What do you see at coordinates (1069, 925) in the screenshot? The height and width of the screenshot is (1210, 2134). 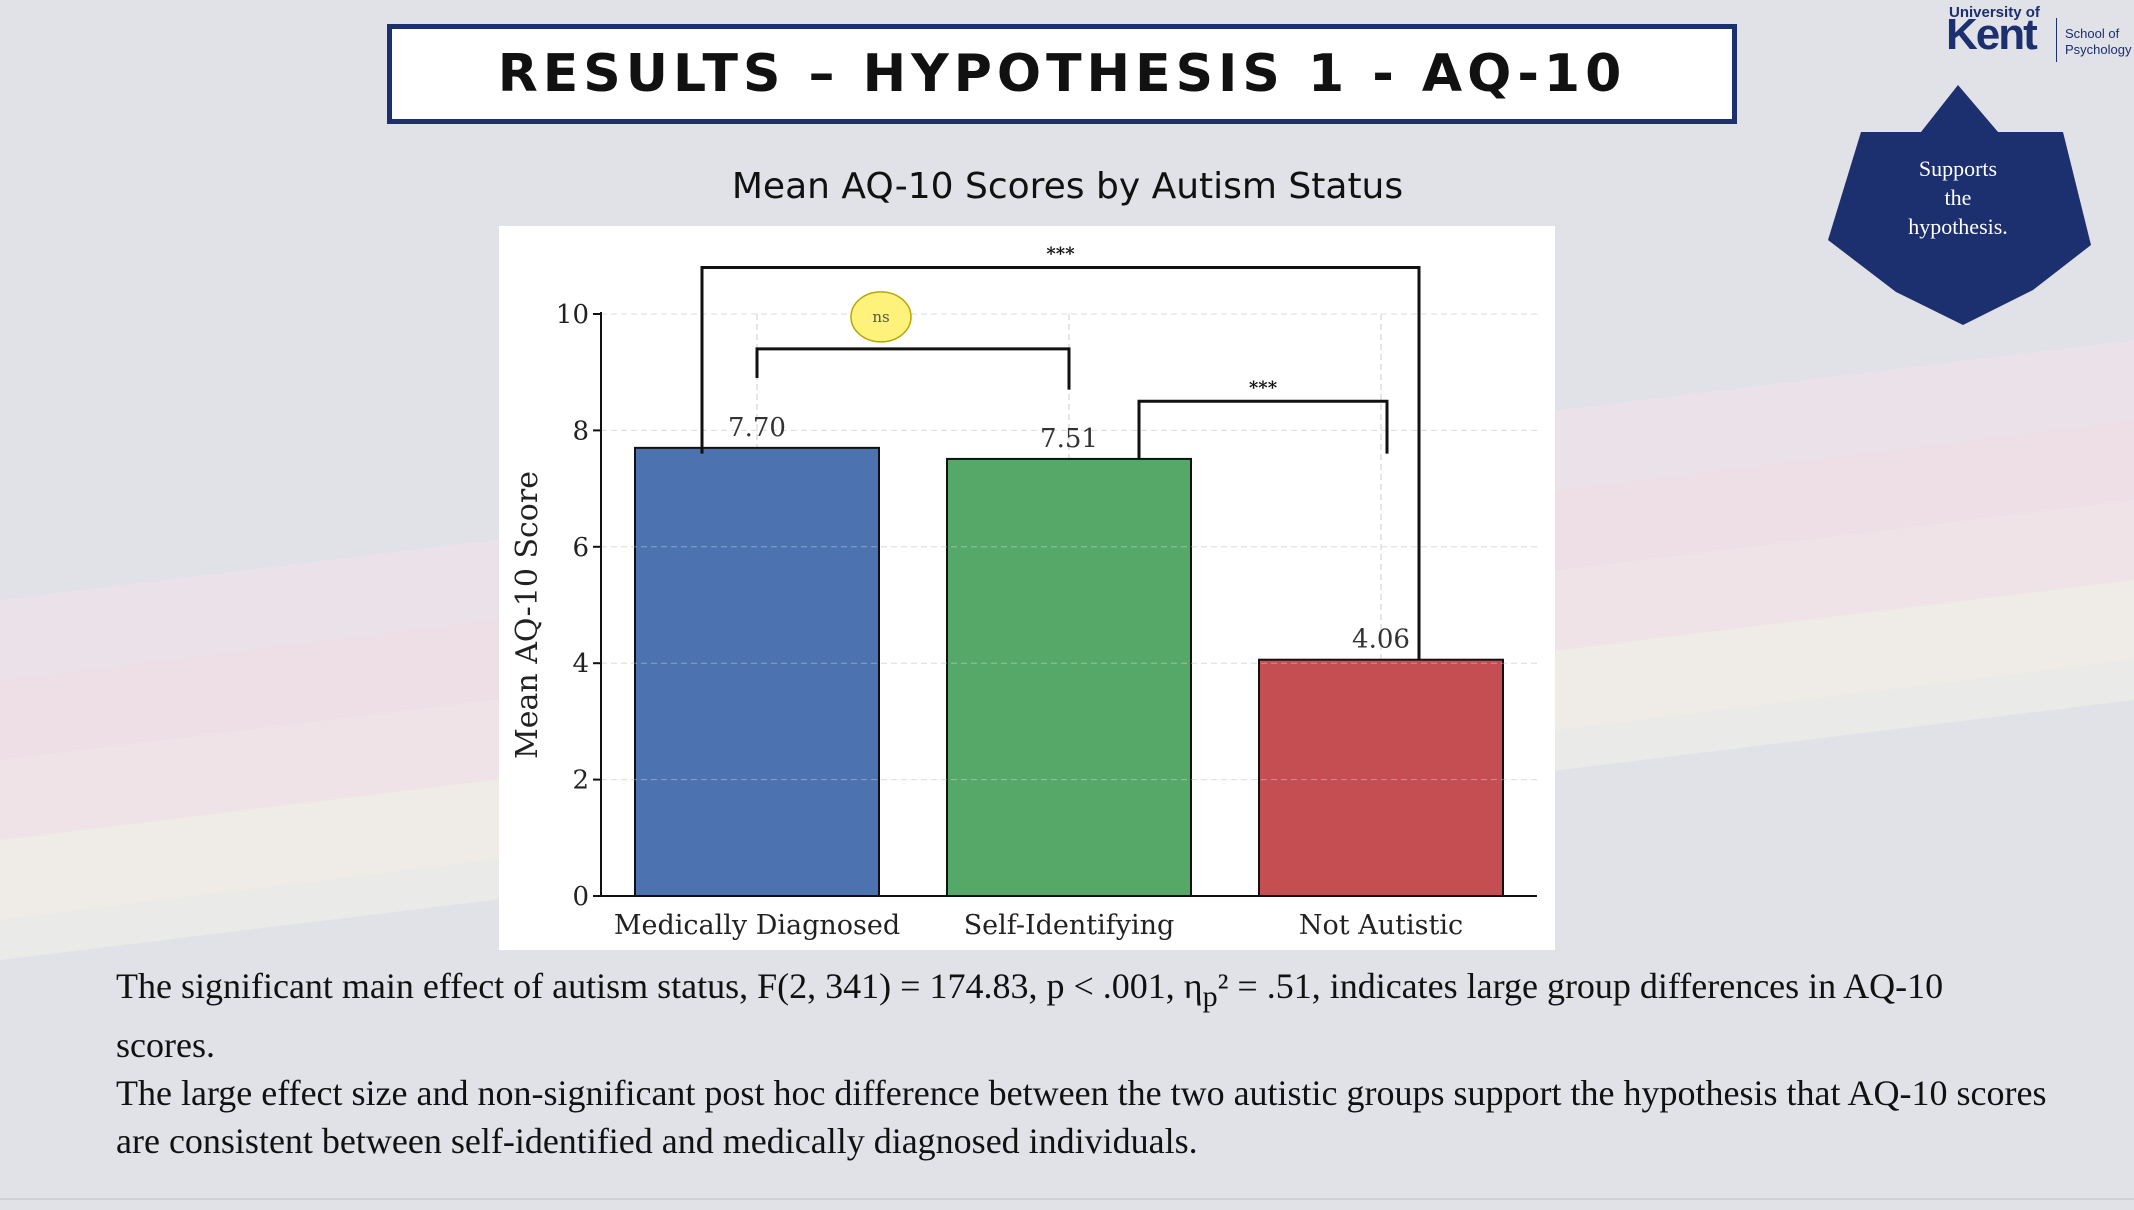 I see `x-tick-label: Self-Identifying` at bounding box center [1069, 925].